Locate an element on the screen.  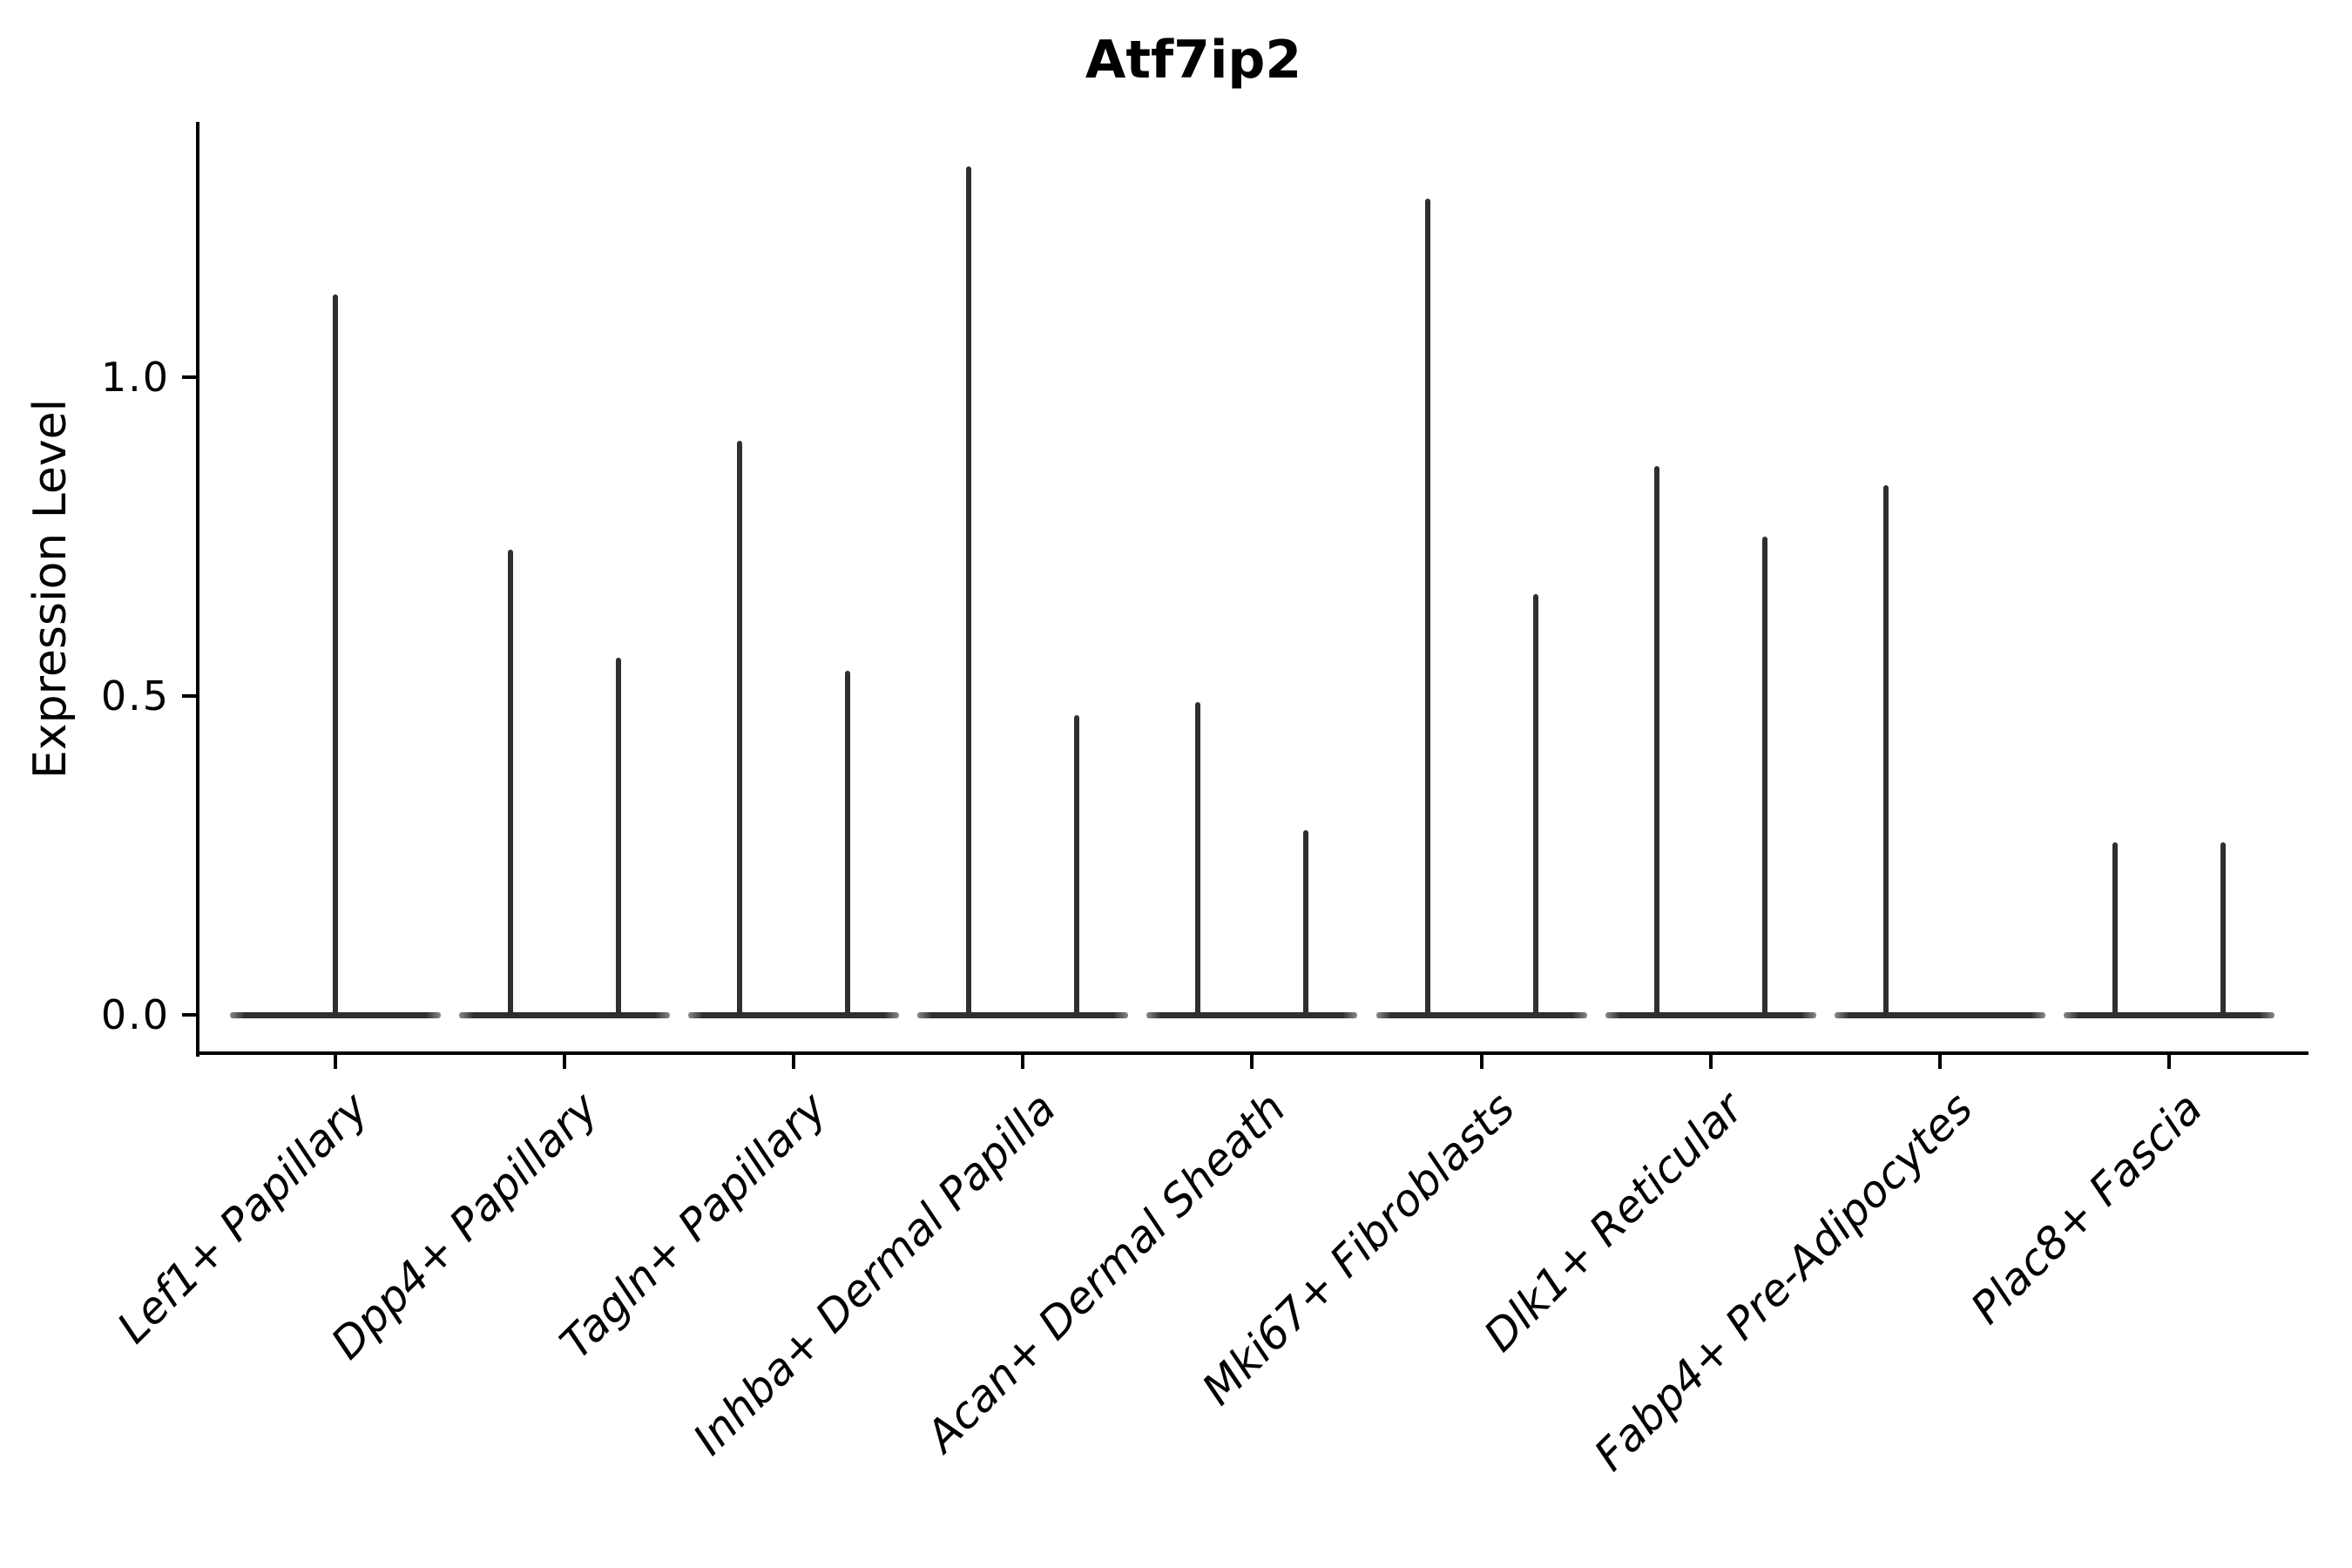
y-axis-line is located at coordinates (198, 589).